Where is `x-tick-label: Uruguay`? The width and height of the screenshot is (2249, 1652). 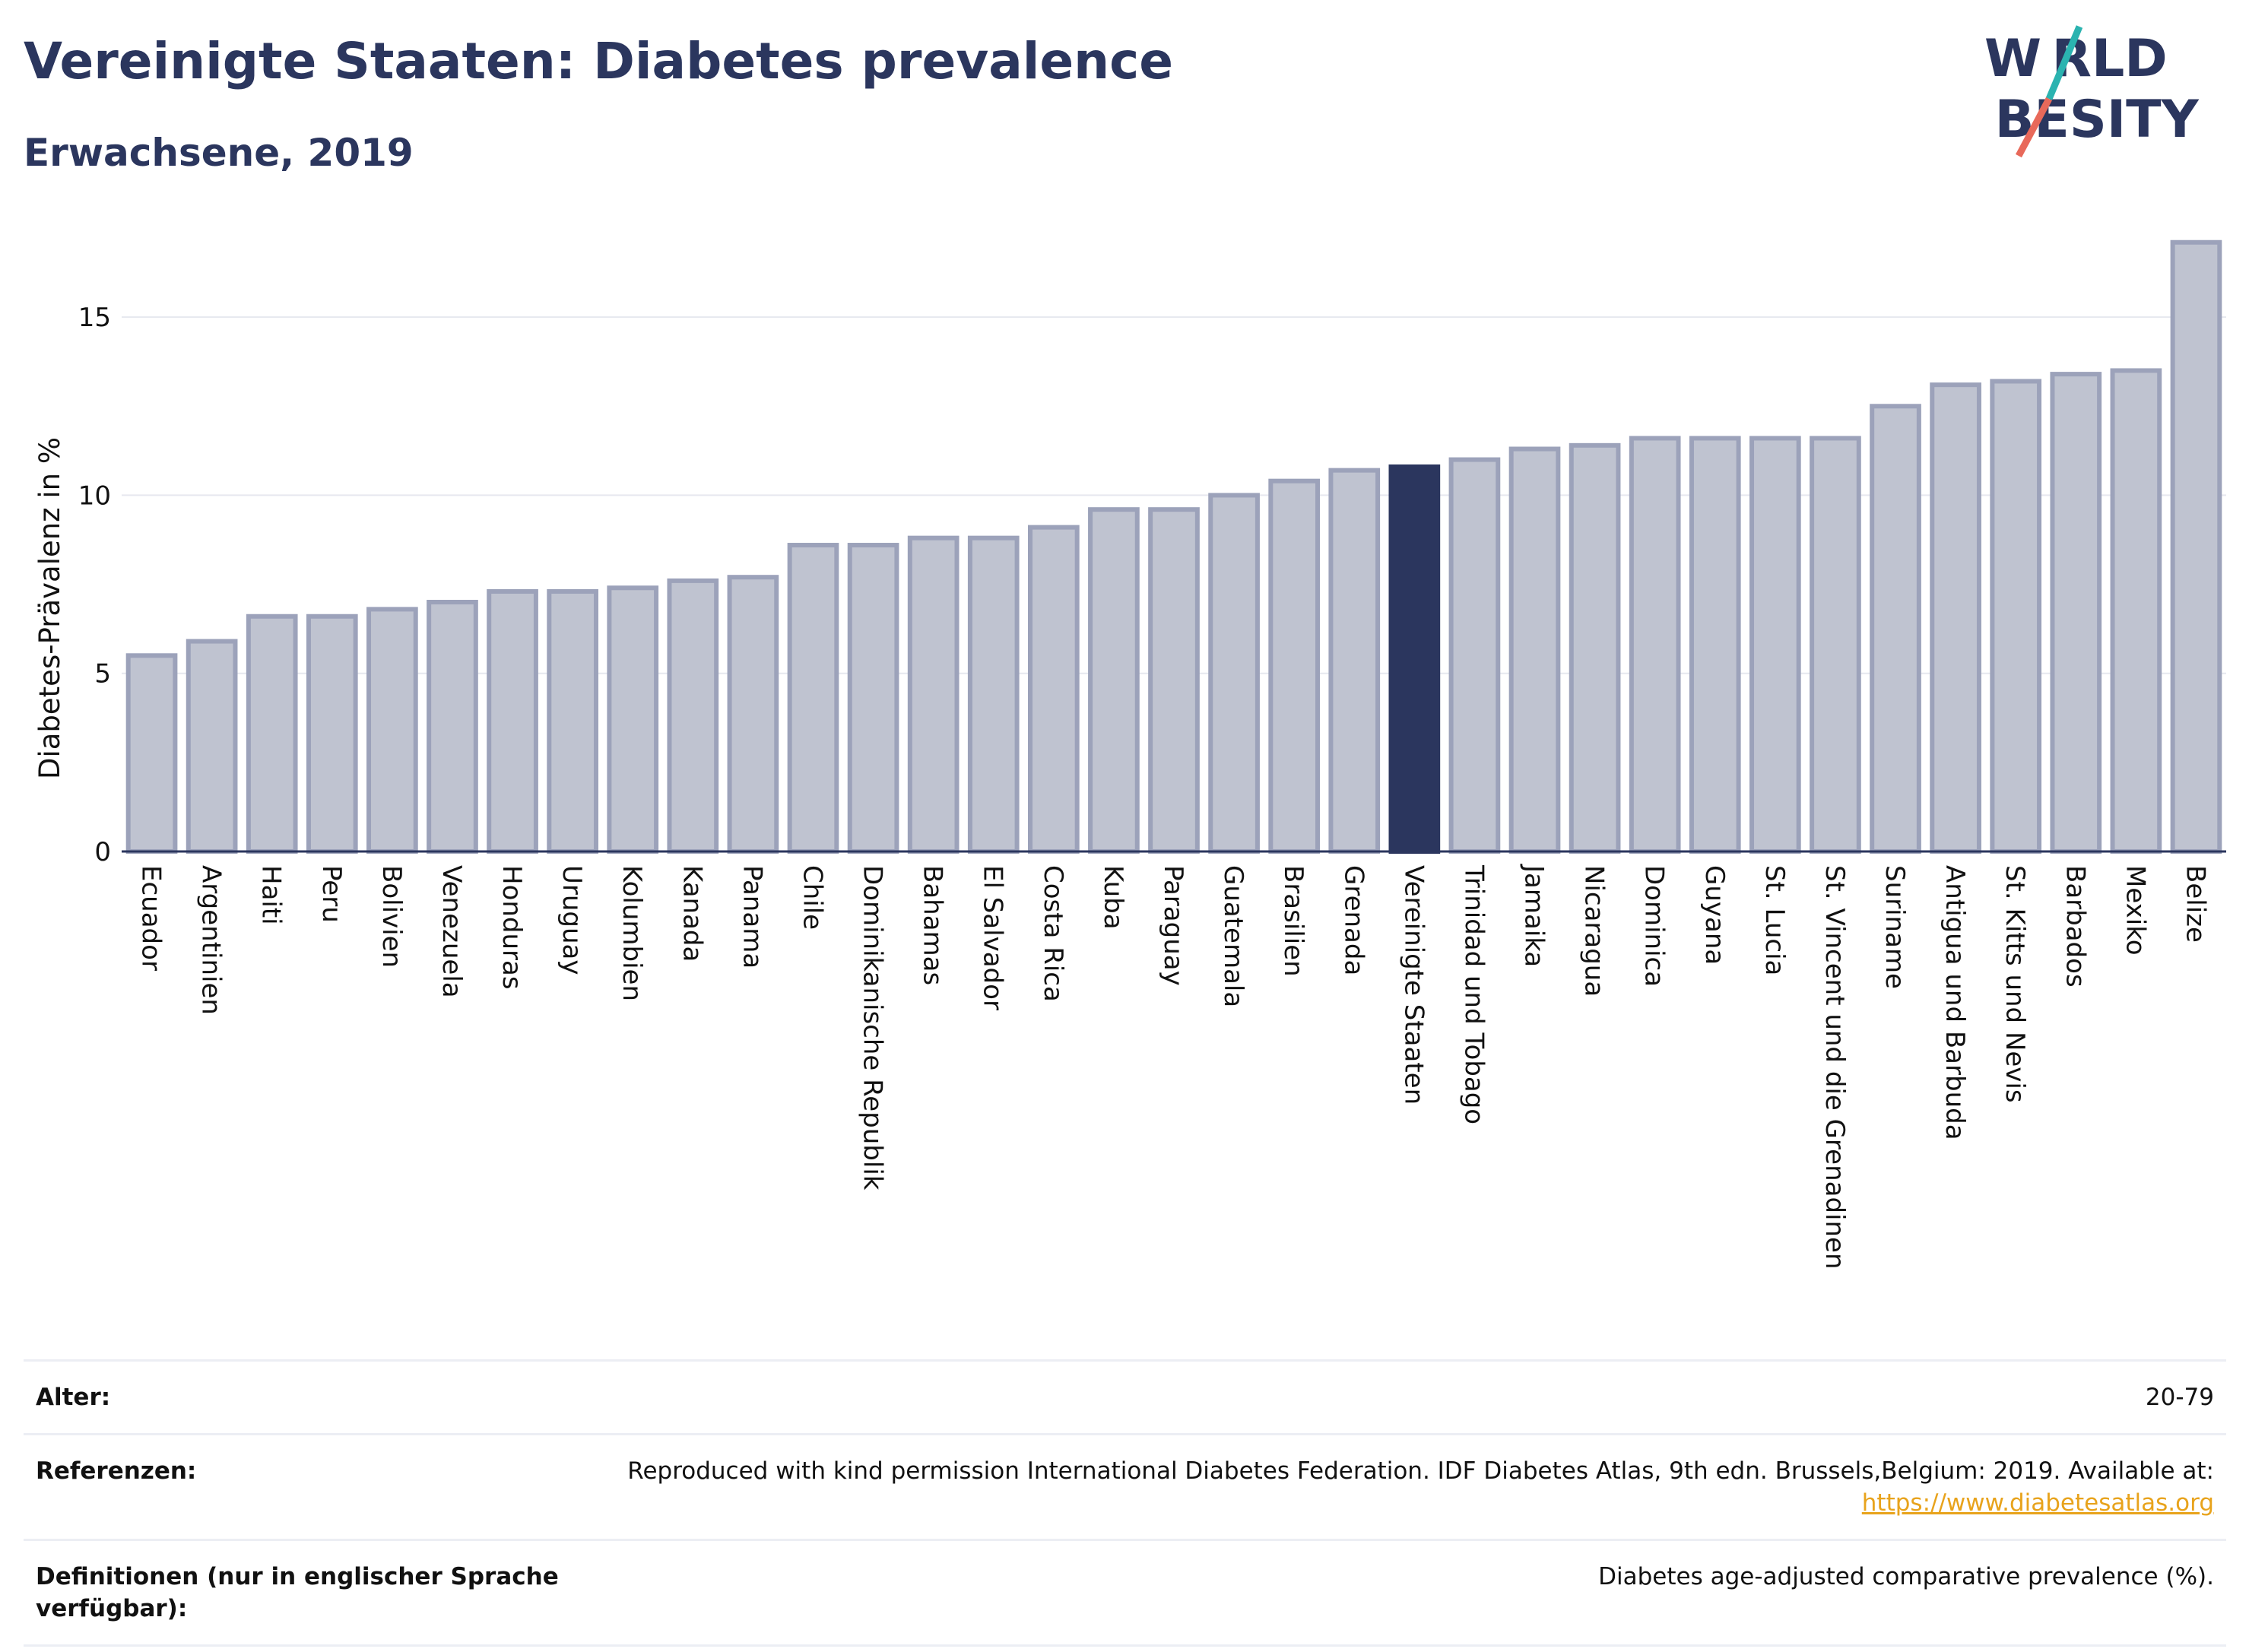 x-tick-label: Uruguay is located at coordinates (572, 920).